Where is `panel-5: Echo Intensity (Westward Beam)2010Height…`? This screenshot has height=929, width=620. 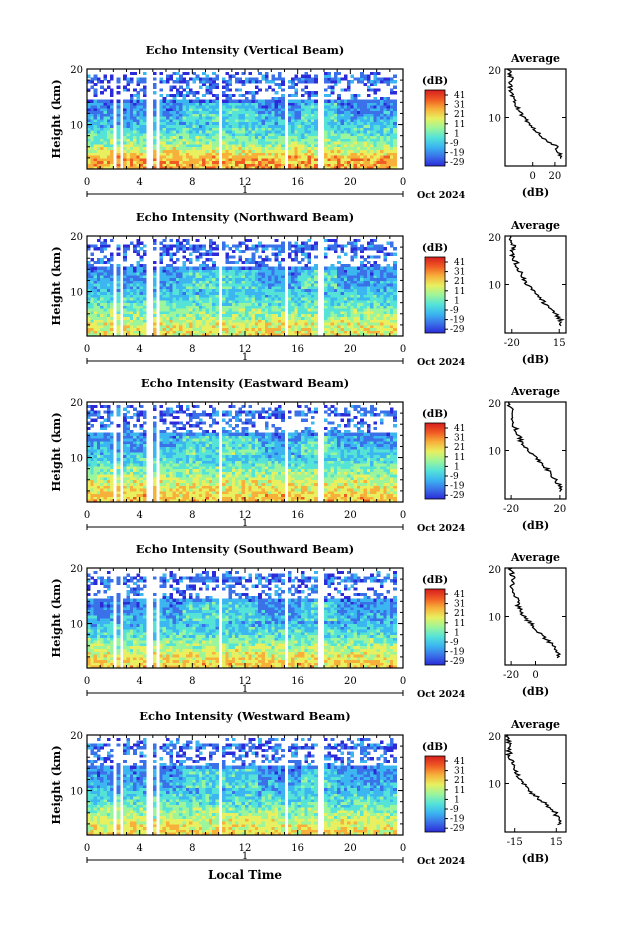
panel-5: Echo Intensity (Westward Beam)2010Height… is located at coordinates (308, 788).